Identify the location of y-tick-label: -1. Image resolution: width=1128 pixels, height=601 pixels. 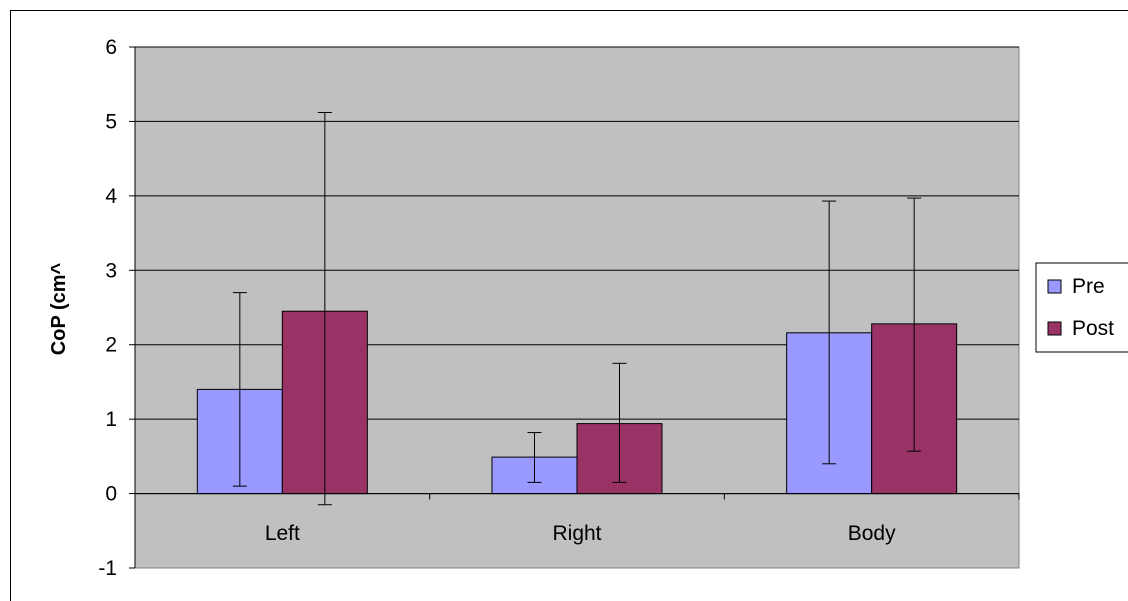
(107, 568).